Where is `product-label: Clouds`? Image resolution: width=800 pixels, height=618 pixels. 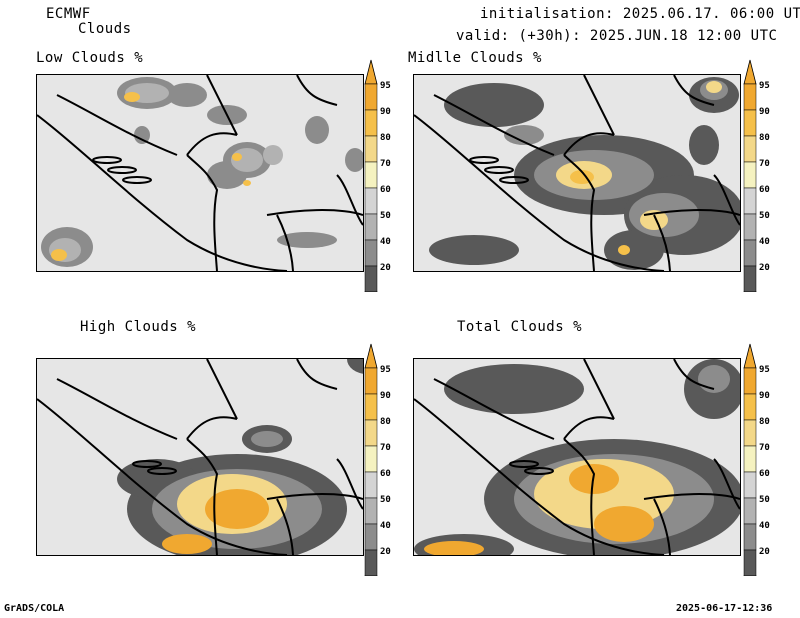
product-label: Clouds is located at coordinates (105, 29).